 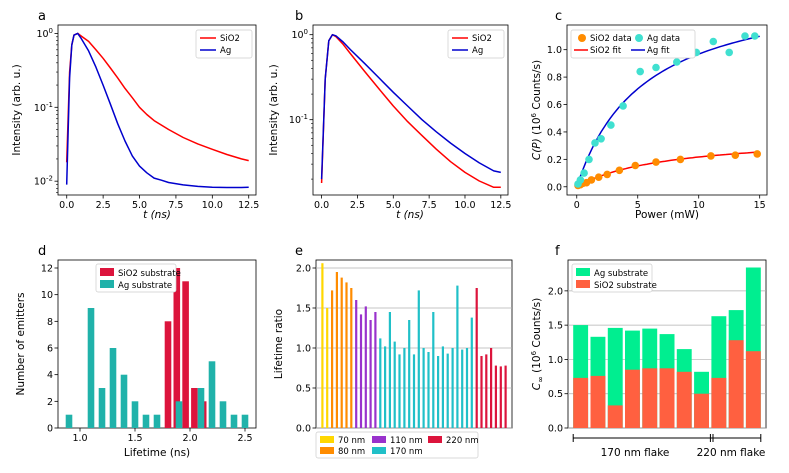 What do you see at coordinates (537, 386) in the screenshot?
I see `ylabel-main: C` at bounding box center [537, 386].